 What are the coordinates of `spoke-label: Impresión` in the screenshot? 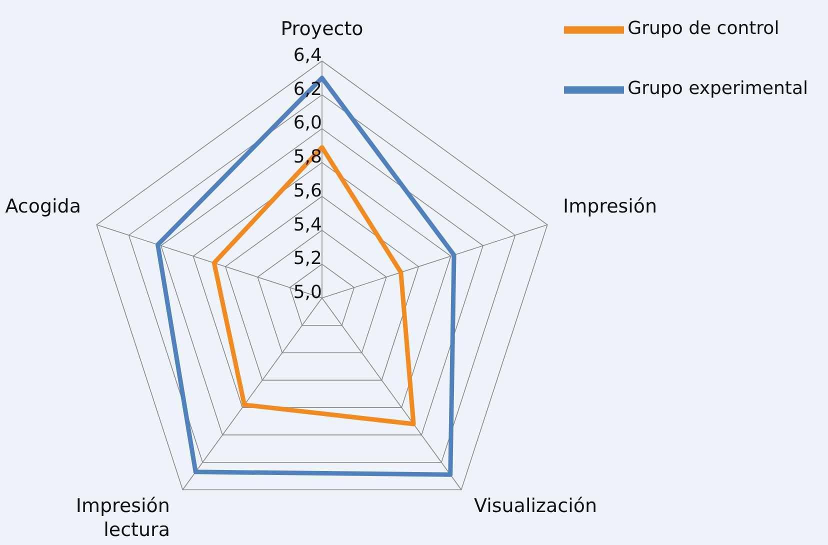 It's located at (610, 206).